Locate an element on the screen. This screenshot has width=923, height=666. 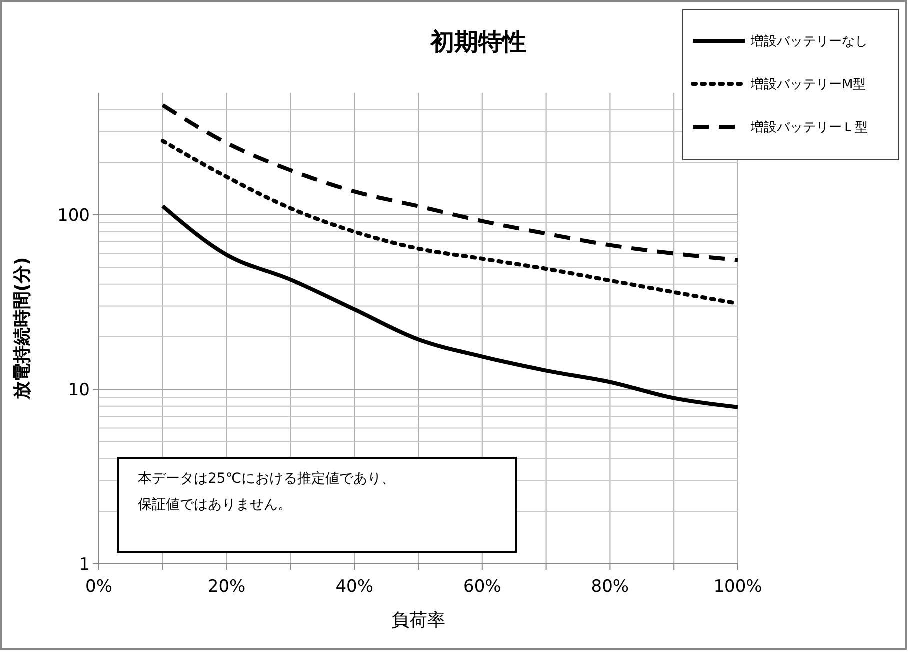
x-tick-label: 60% is located at coordinates (483, 587).